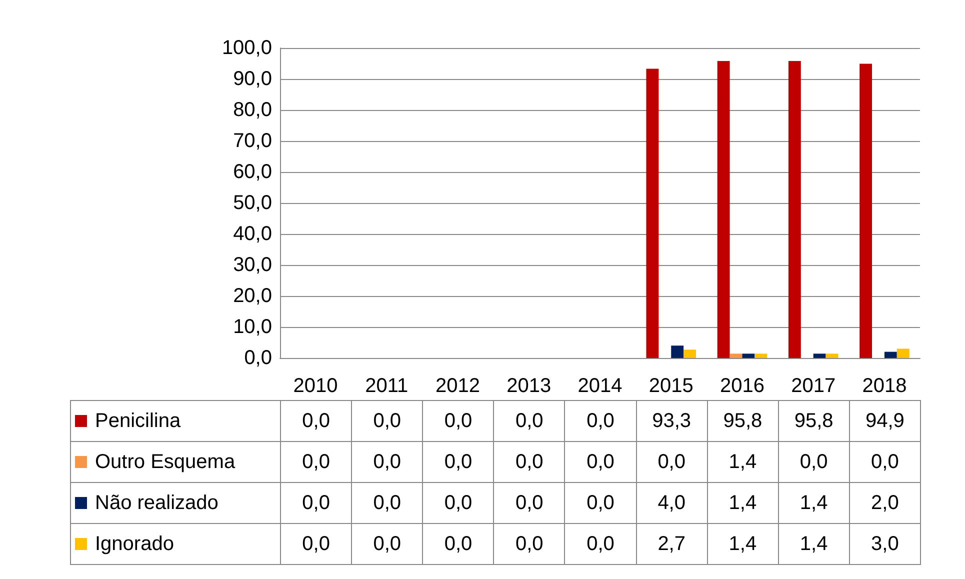 Image resolution: width=965 pixels, height=579 pixels. What do you see at coordinates (252, 141) in the screenshot?
I see `y-tick-label: 70,0` at bounding box center [252, 141].